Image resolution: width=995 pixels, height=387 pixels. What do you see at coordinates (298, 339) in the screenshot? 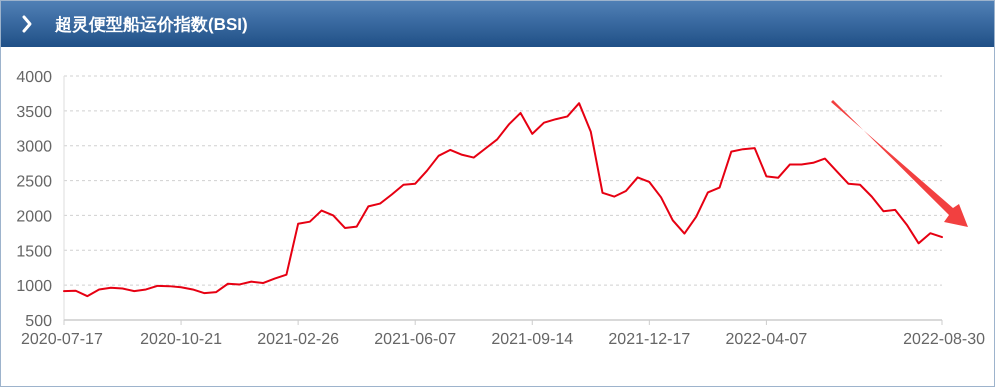
I see `x-tick-label: 2021-02-26` at bounding box center [298, 339].